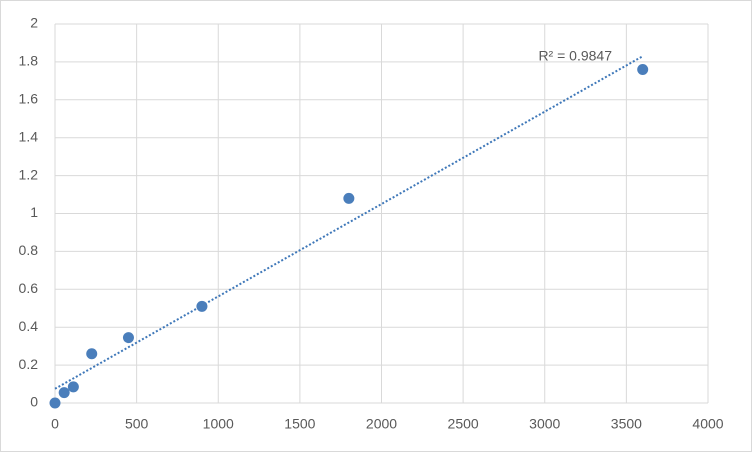 This screenshot has height=452, width=752. What do you see at coordinates (29, 174) in the screenshot?
I see `y-tick-label: 1.2` at bounding box center [29, 174].